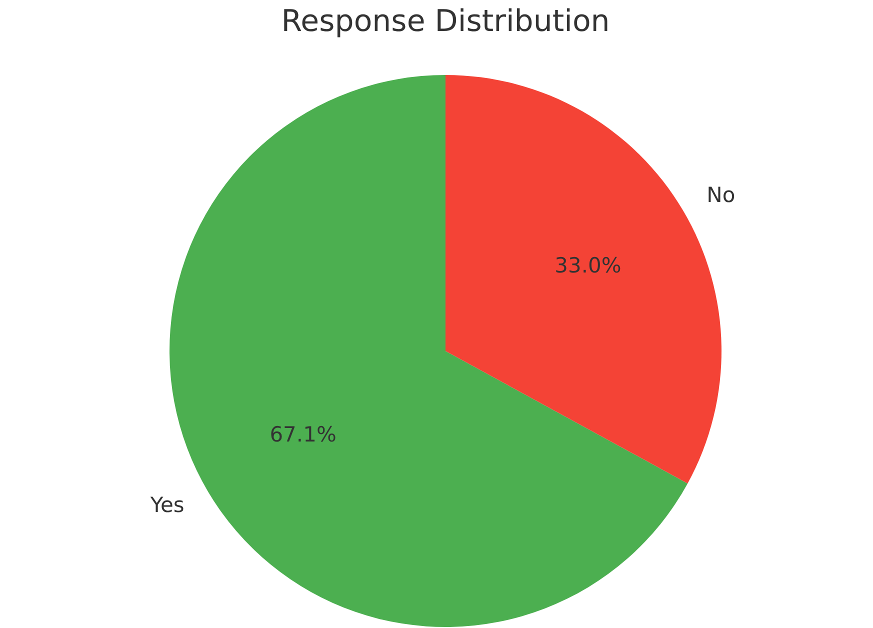  I want to click on slice-label: No, so click(721, 195).